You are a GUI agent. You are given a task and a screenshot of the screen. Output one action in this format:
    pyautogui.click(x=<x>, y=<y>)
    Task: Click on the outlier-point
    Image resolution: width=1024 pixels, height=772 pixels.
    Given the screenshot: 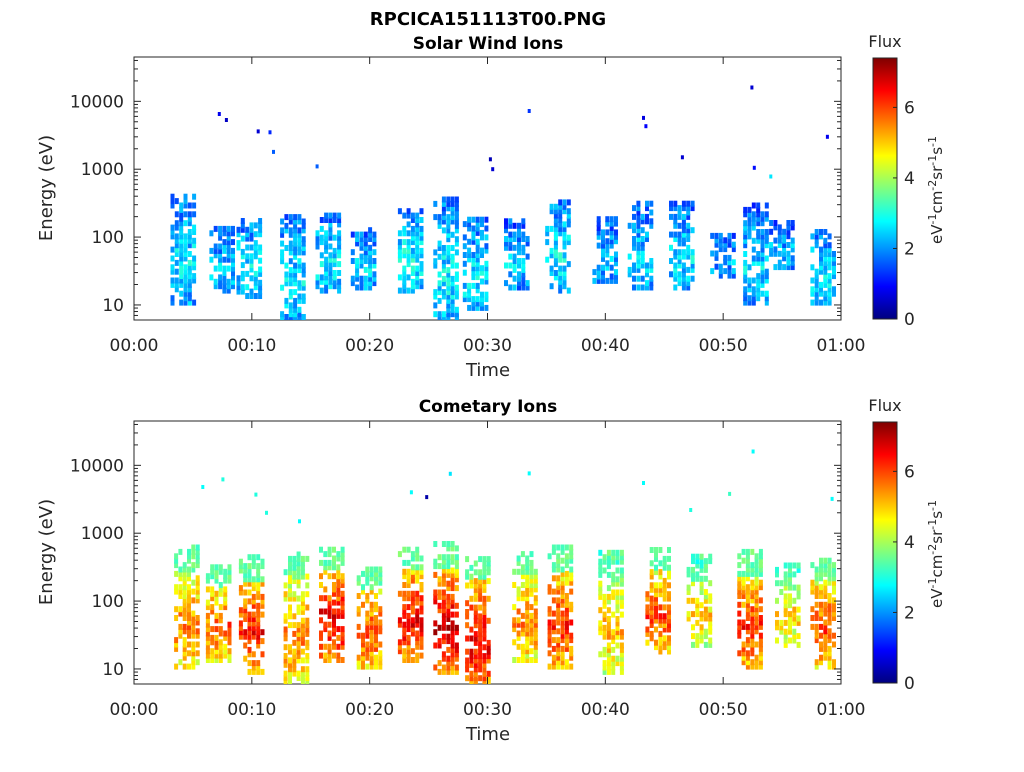 What is the action you would take?
    pyautogui.click(x=752, y=87)
    